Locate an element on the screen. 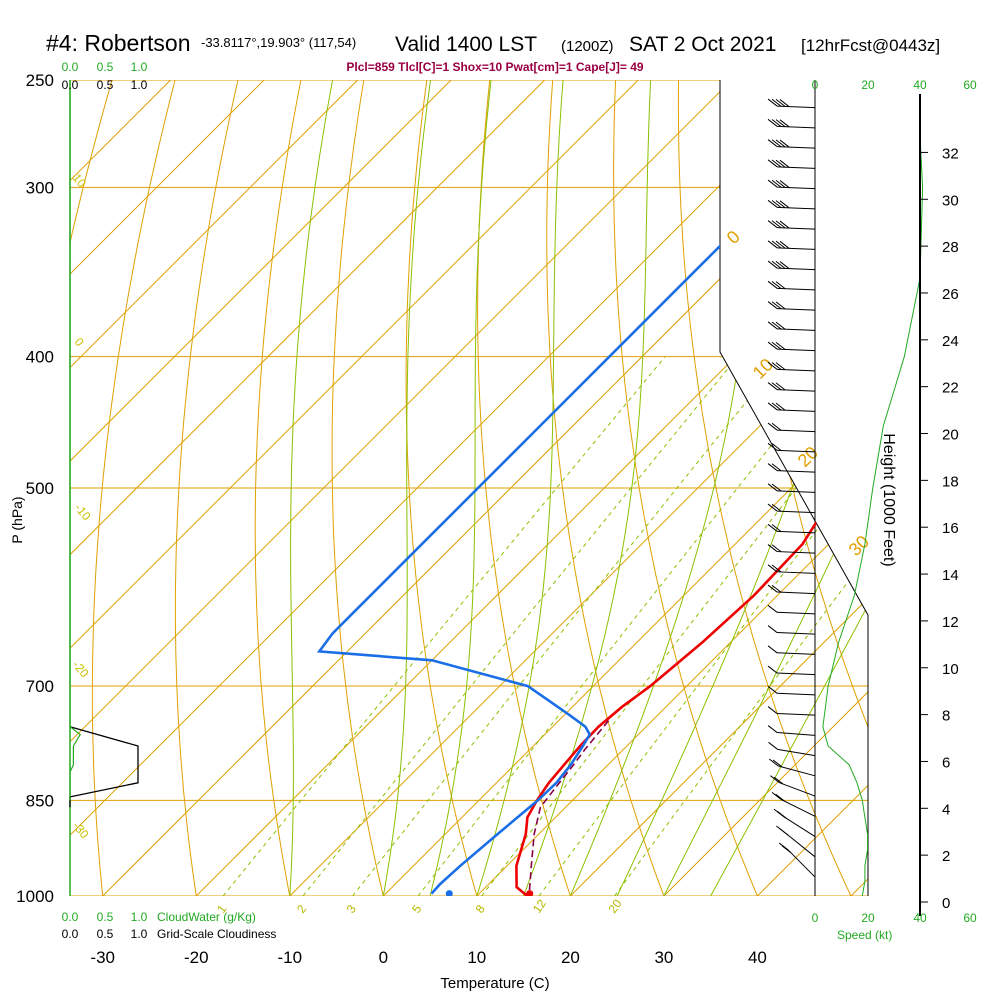 Image resolution: width=1000 pixels, height=1000 pixels. wind-scale-tick-bottom: 0 is located at coordinates (815, 918).